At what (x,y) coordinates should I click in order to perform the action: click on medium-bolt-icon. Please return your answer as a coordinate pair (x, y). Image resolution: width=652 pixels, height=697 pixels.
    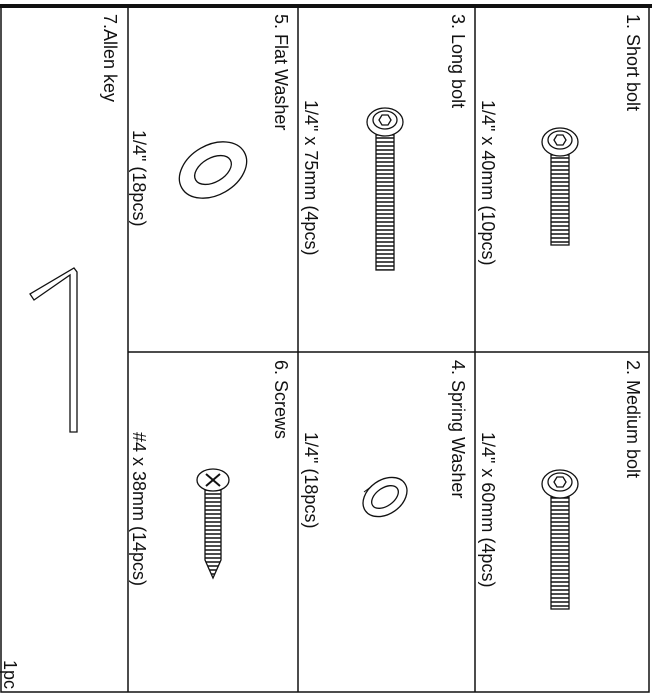
    Looking at the image, I should click on (560, 539).